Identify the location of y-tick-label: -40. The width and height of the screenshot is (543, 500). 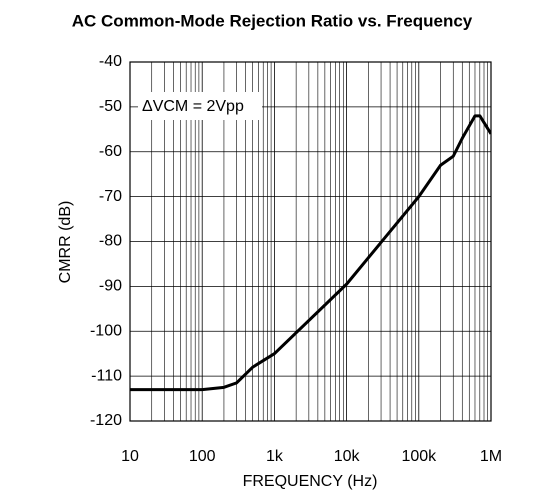
(110, 61).